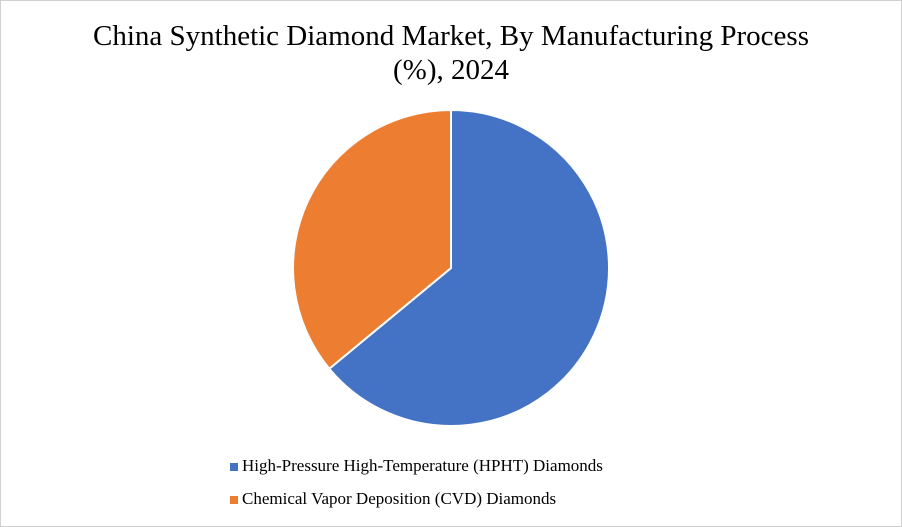 The width and height of the screenshot is (902, 527). What do you see at coordinates (372, 239) in the screenshot?
I see `pie-slice` at bounding box center [372, 239].